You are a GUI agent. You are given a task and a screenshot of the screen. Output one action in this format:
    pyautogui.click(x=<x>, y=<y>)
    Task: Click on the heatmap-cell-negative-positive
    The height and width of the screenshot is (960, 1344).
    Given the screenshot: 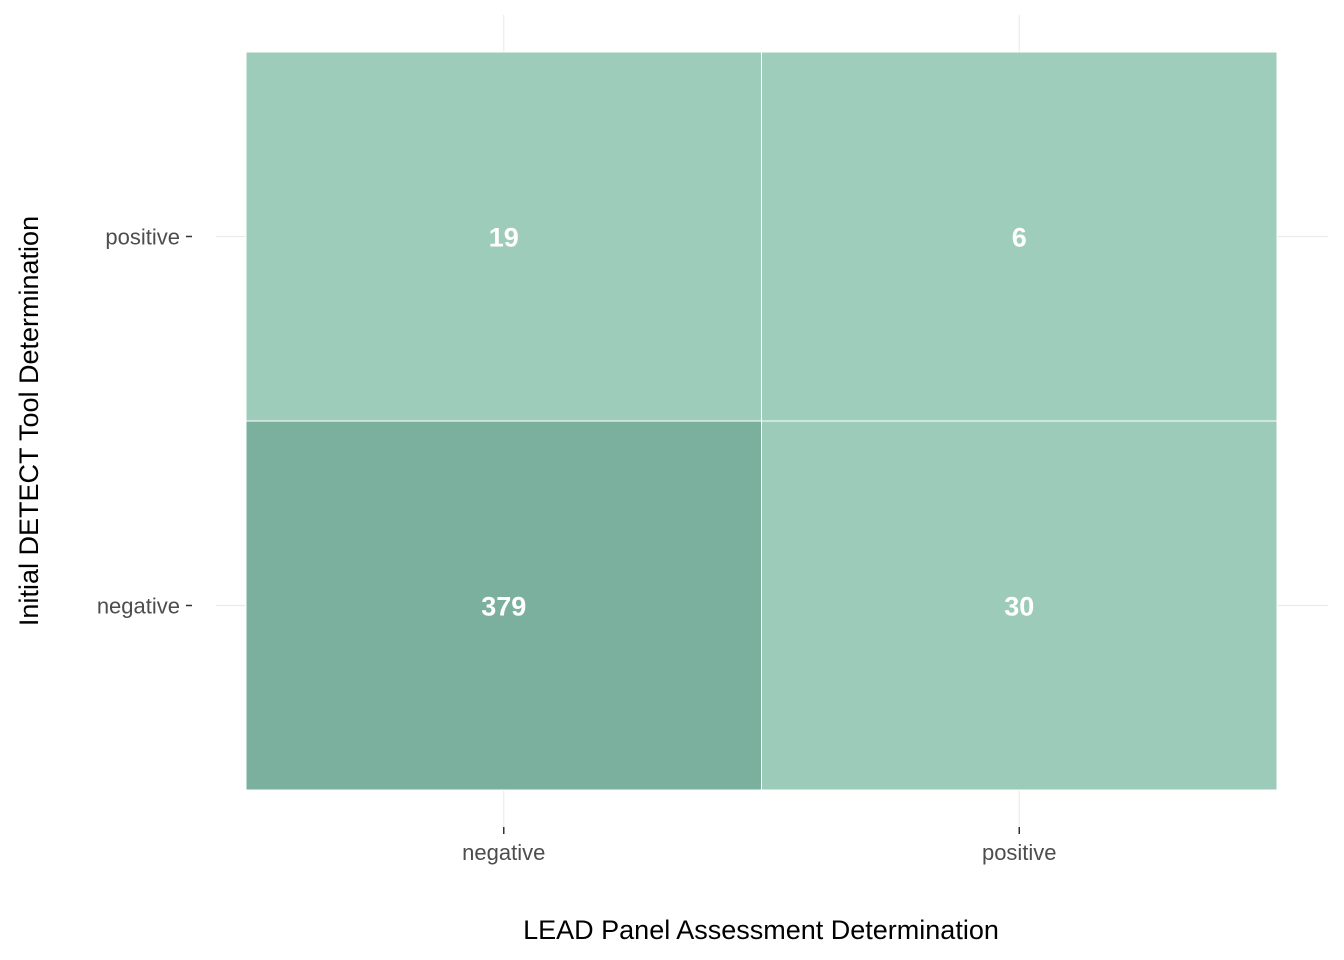 What is the action you would take?
    pyautogui.click(x=503, y=236)
    